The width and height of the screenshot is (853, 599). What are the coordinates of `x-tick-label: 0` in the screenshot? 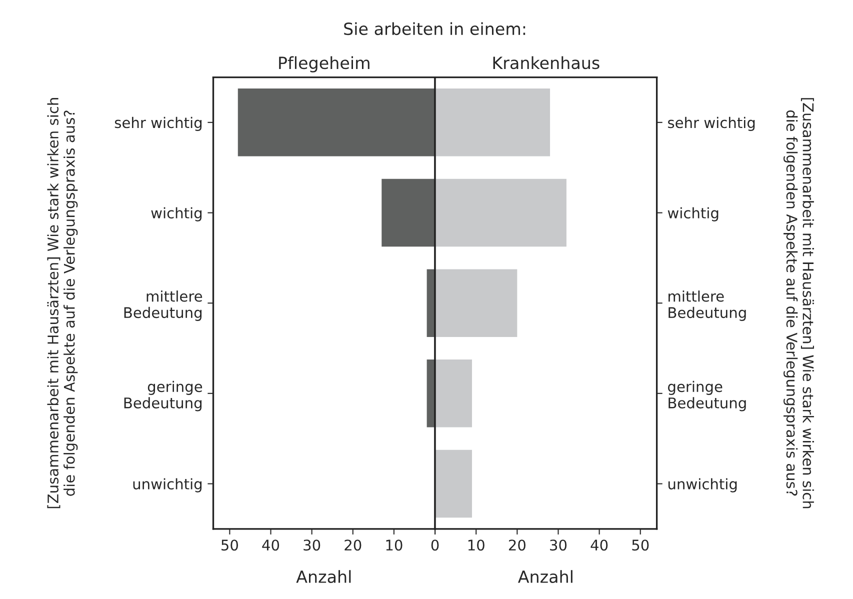 It's located at (435, 545).